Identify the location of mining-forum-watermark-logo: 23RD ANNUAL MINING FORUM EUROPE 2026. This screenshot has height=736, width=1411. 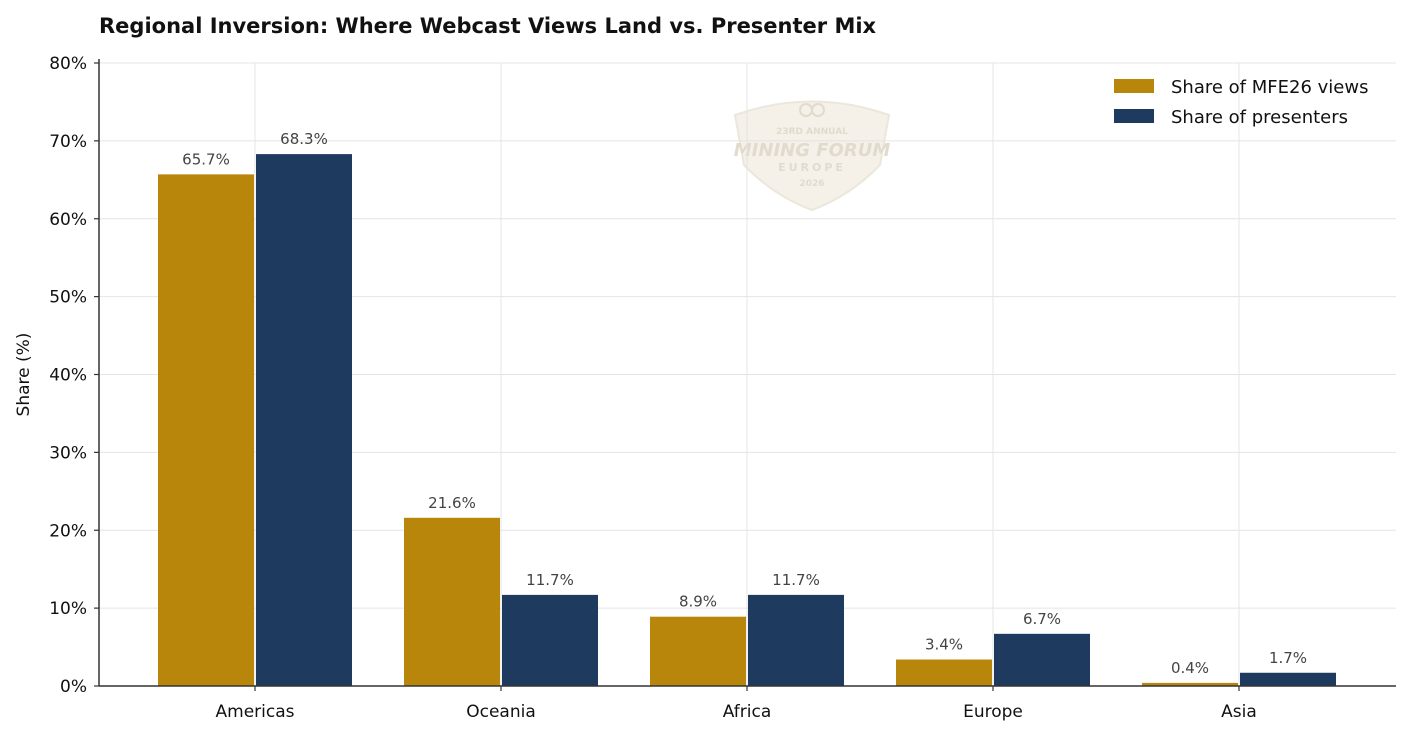
(812, 156).